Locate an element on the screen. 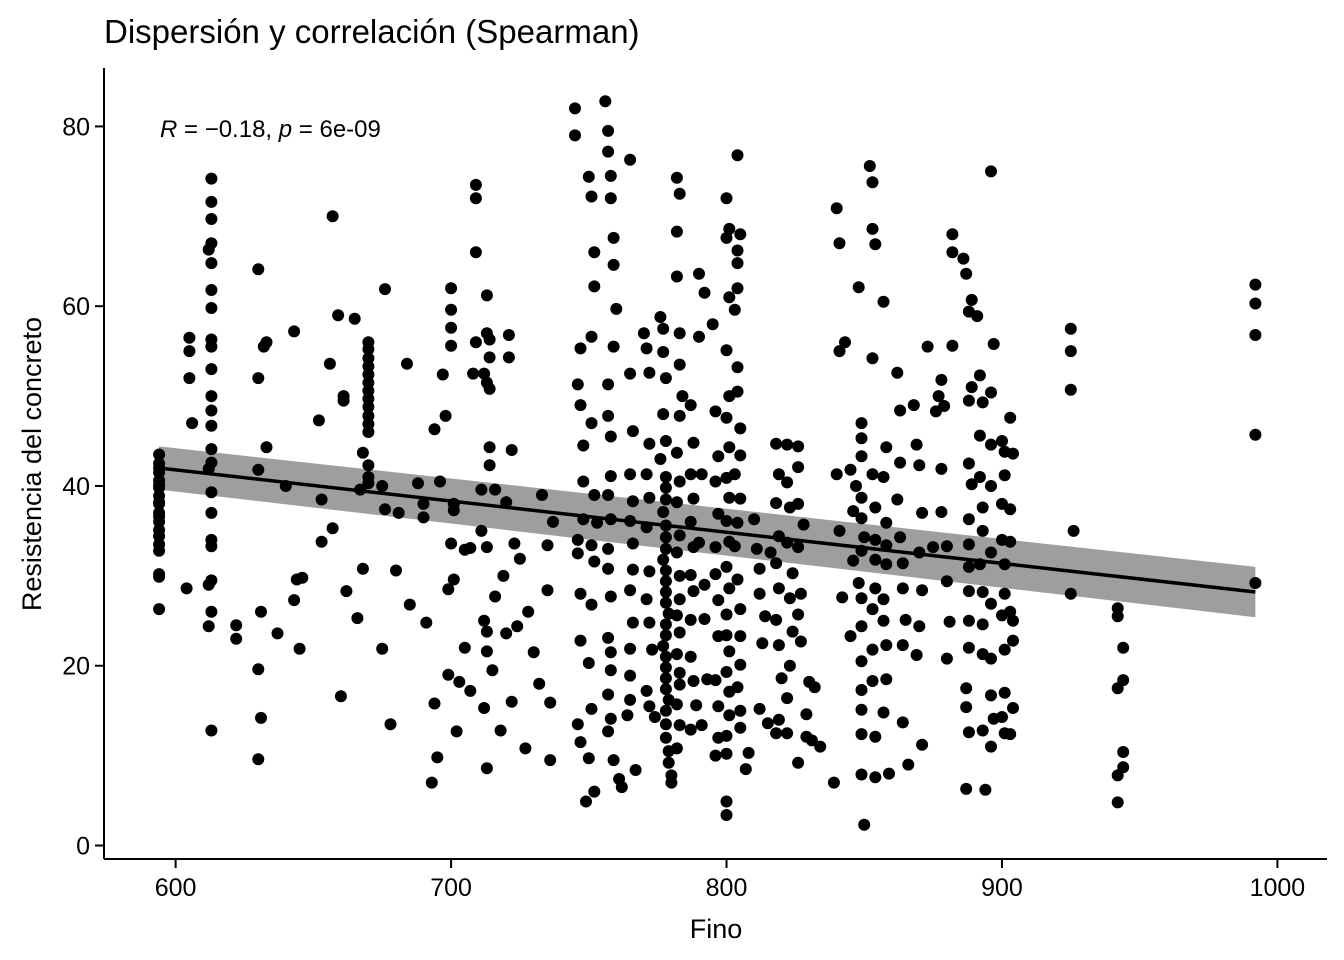  y-axis-ticks: 0 20 40 60 80 is located at coordinates (83, 487).